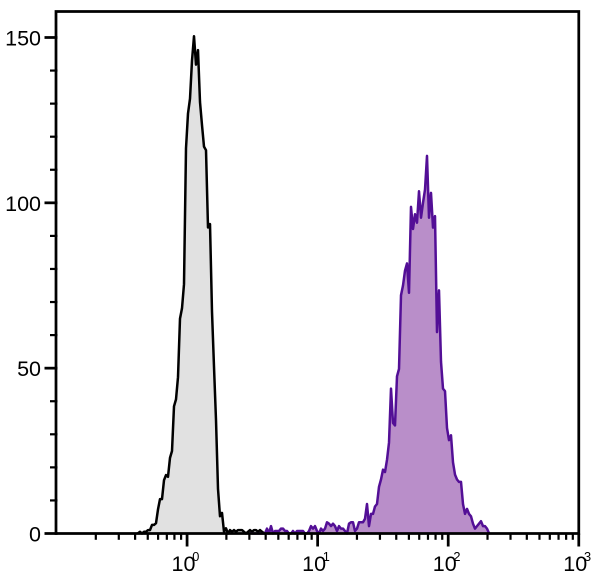  I want to click on svg-text: 50, so click(29, 369).